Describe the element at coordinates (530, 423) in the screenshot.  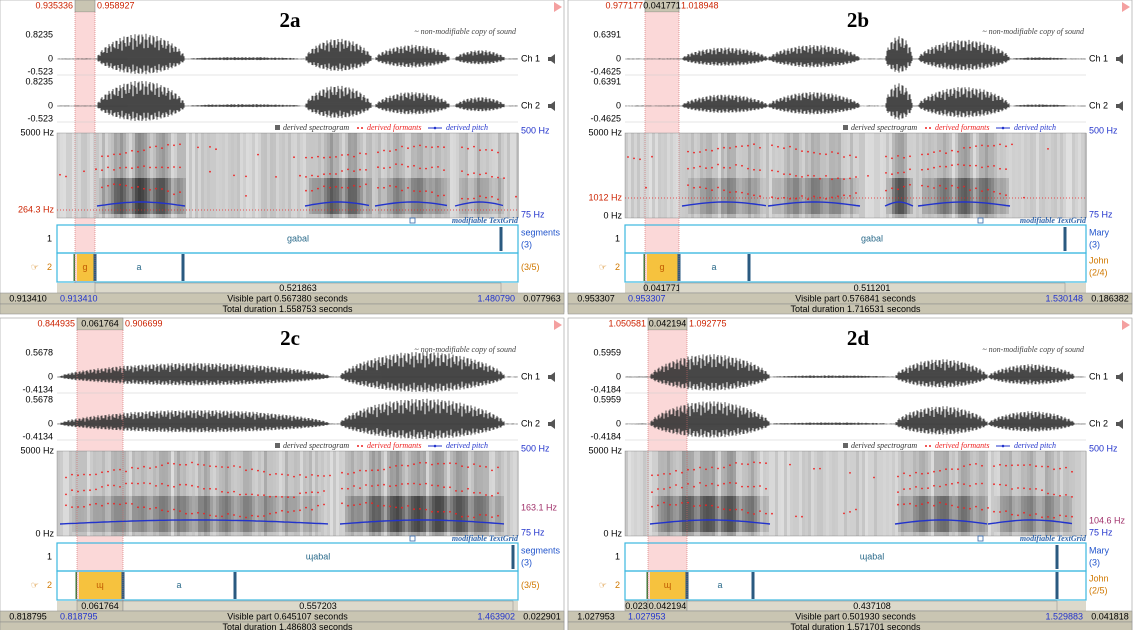
I see `channel-name: Ch 2` at that location.